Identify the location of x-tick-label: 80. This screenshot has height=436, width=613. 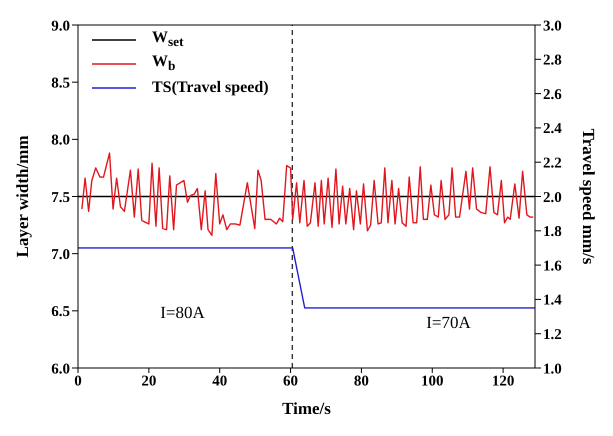
(361, 382).